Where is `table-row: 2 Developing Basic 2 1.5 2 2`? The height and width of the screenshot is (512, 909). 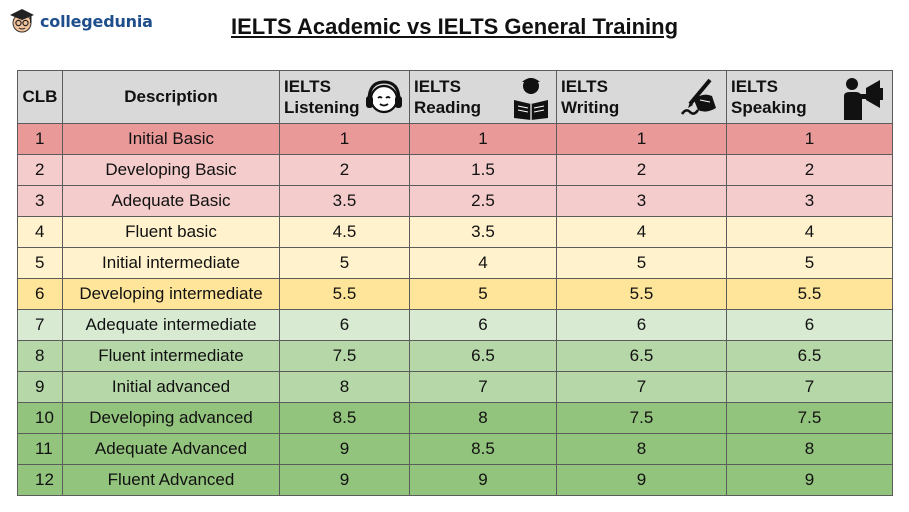
table-row: 2 Developing Basic 2 1.5 2 2 is located at coordinates (455, 170).